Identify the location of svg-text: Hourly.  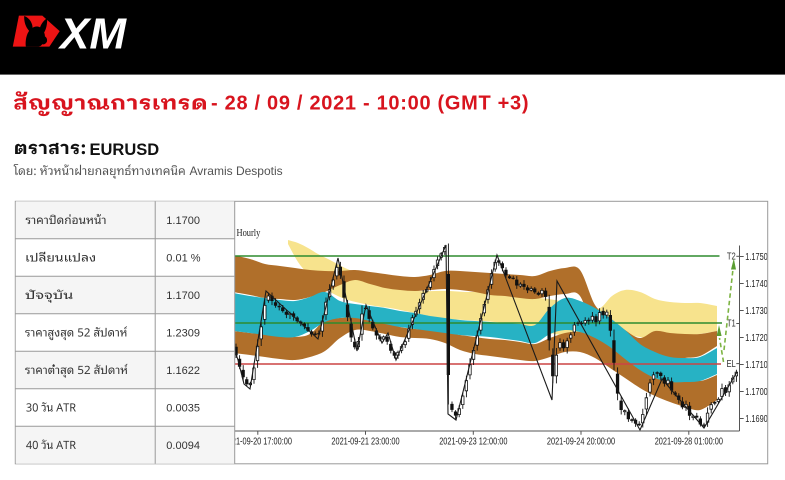
(249, 233).